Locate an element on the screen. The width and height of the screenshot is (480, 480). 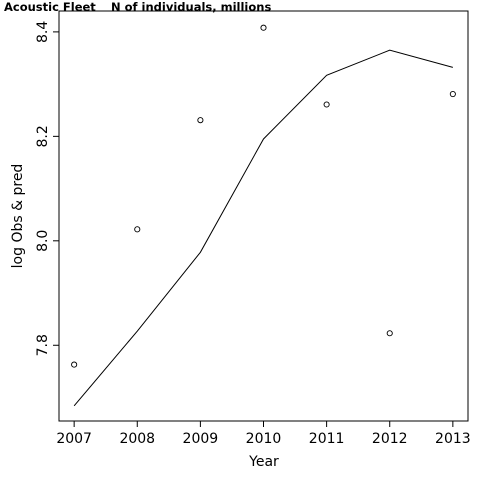
y-tick-label: 7.8 is located at coordinates (43, 345).